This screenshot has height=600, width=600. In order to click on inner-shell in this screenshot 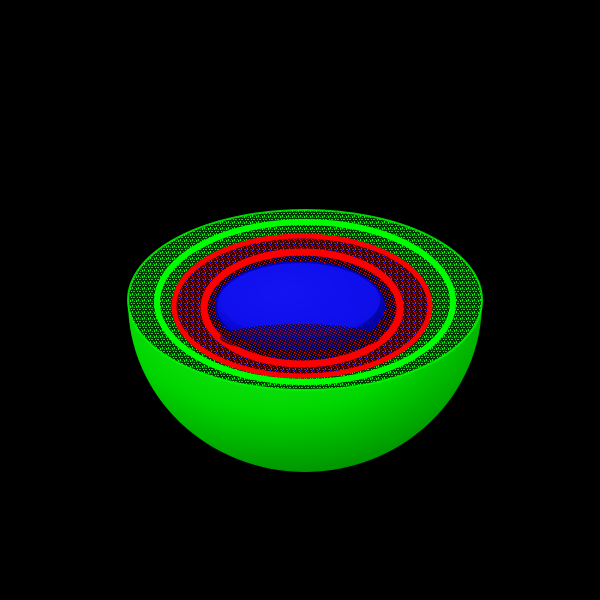, I will do `click(300, 306)`.